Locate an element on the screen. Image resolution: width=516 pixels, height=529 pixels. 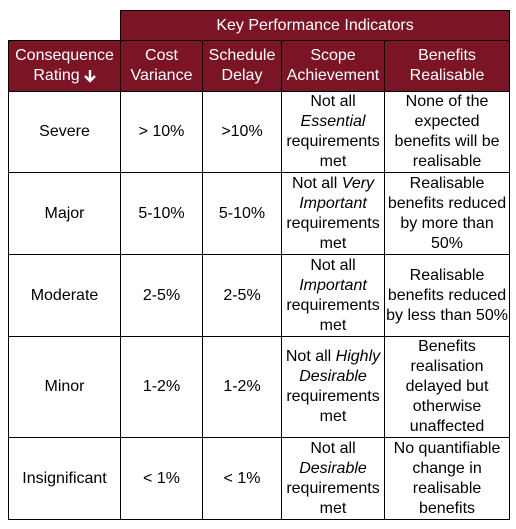
table-cell: Insignificant is located at coordinates (64, 478).